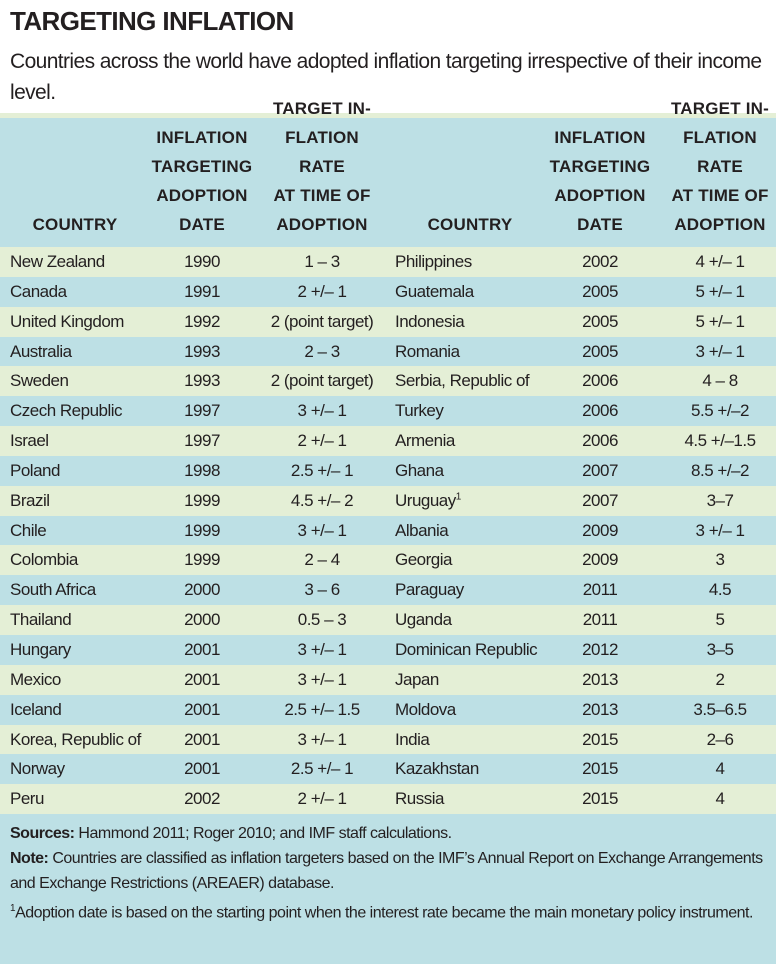  I want to click on rate-cell: 4 – 8, so click(720, 381).